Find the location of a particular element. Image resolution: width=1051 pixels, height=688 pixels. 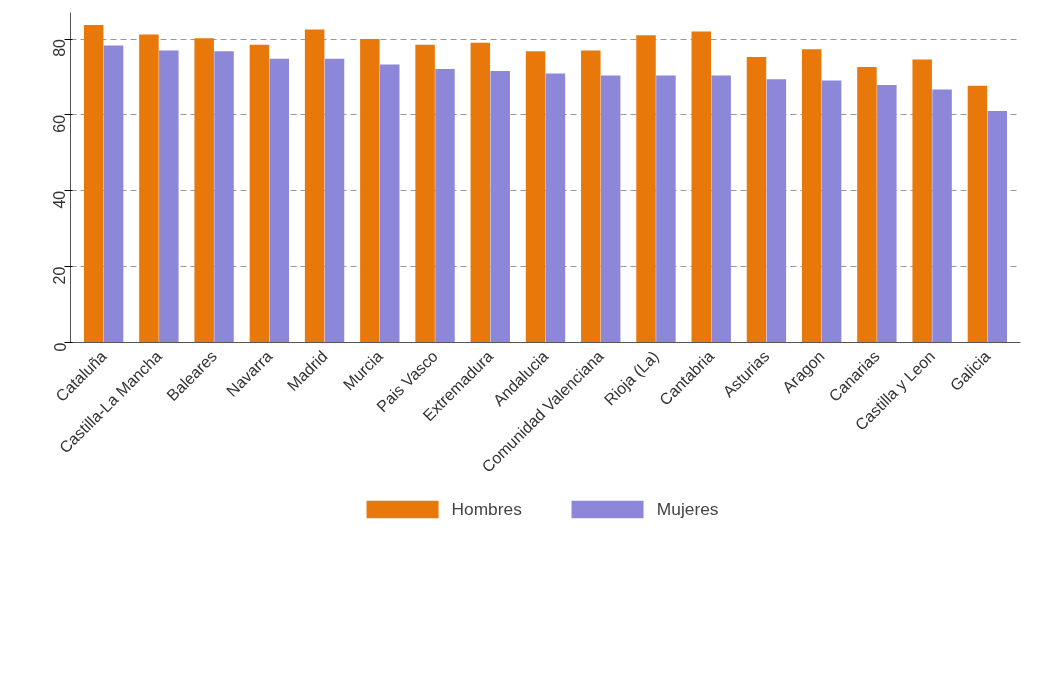

y-tick-label: 60 is located at coordinates (60, 123).